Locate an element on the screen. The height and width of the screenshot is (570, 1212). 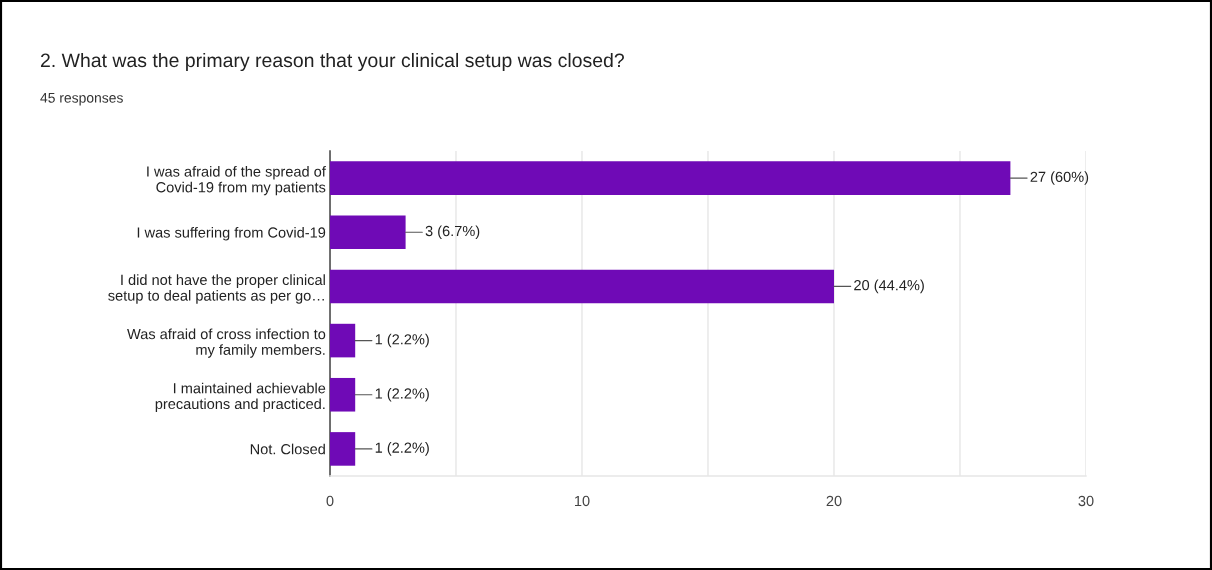
x-tick-label: 30 is located at coordinates (1086, 501).